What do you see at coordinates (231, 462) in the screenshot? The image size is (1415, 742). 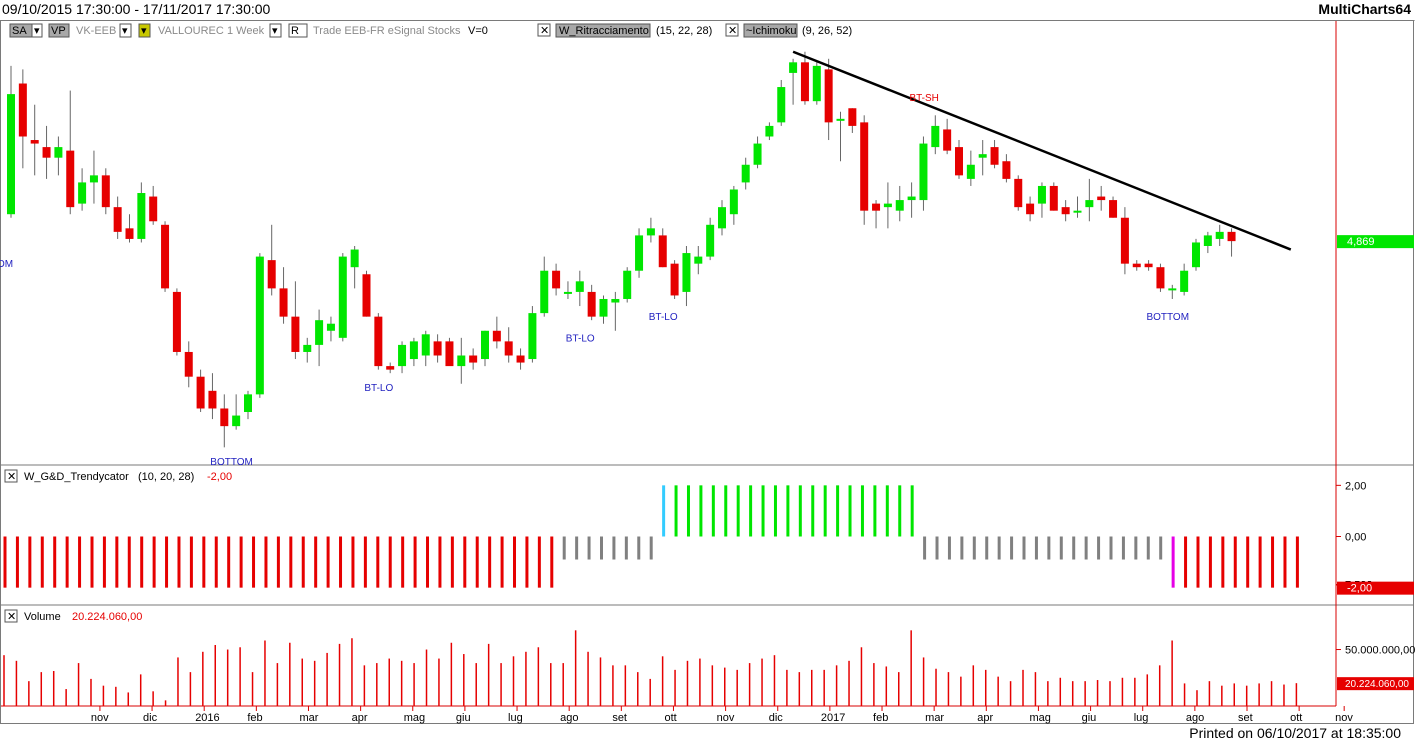 I see `pattern-label: BOTTOM` at bounding box center [231, 462].